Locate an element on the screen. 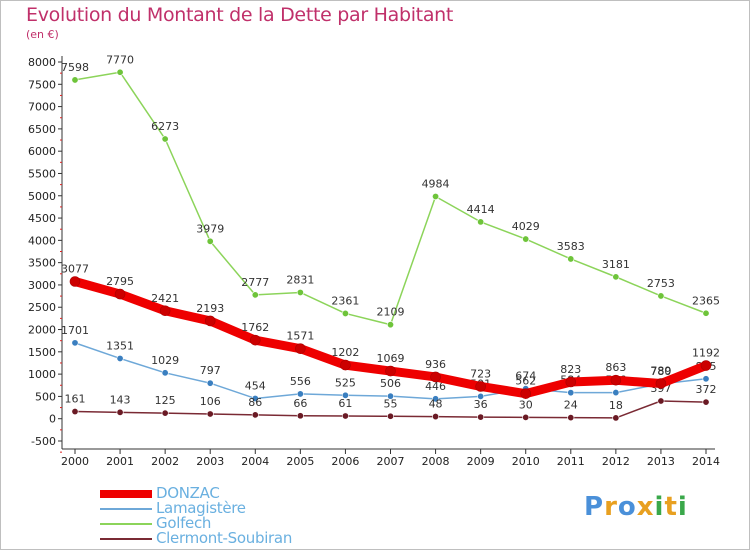 This screenshot has height=550, width=750. data-label-golfech: 2831 is located at coordinates (300, 279).